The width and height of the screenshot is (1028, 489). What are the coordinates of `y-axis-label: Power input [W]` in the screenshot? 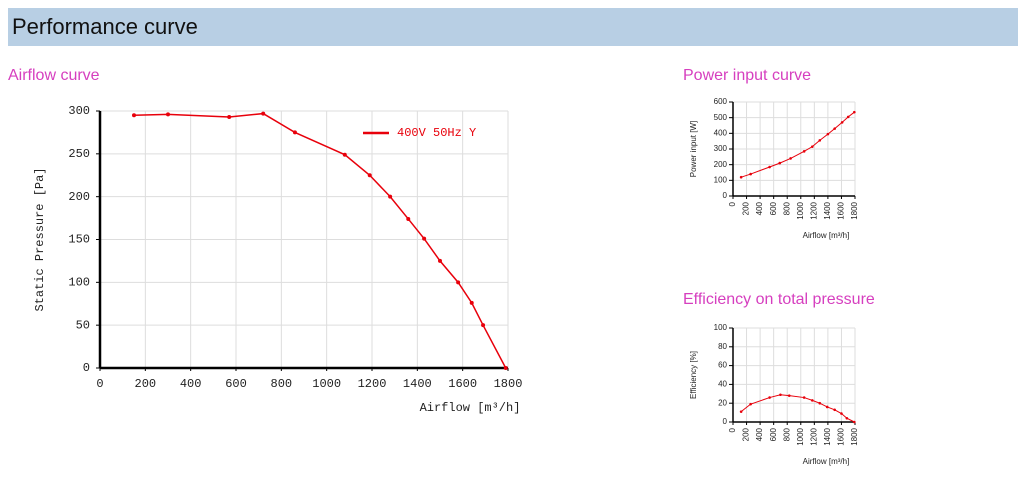 It's located at (693, 149).